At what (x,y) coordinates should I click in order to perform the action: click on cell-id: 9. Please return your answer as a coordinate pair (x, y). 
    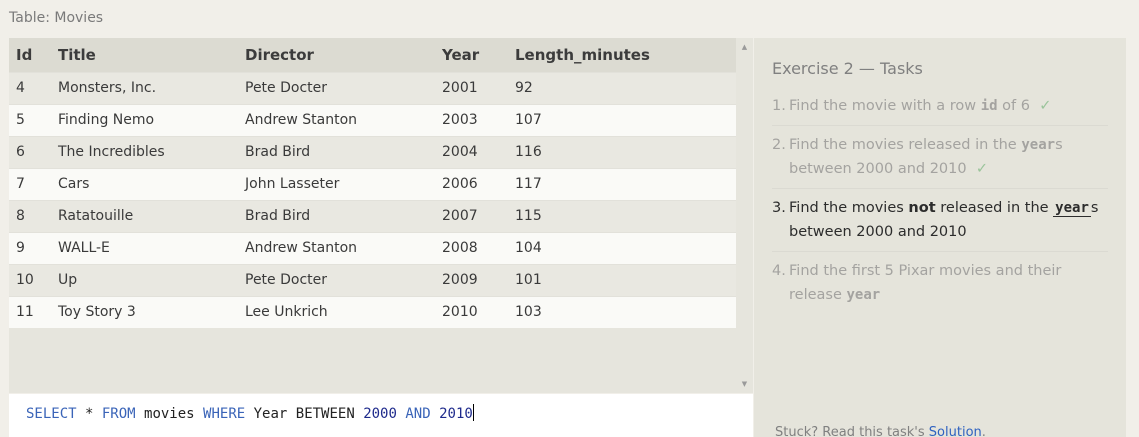
    Looking at the image, I should click on (30, 247).